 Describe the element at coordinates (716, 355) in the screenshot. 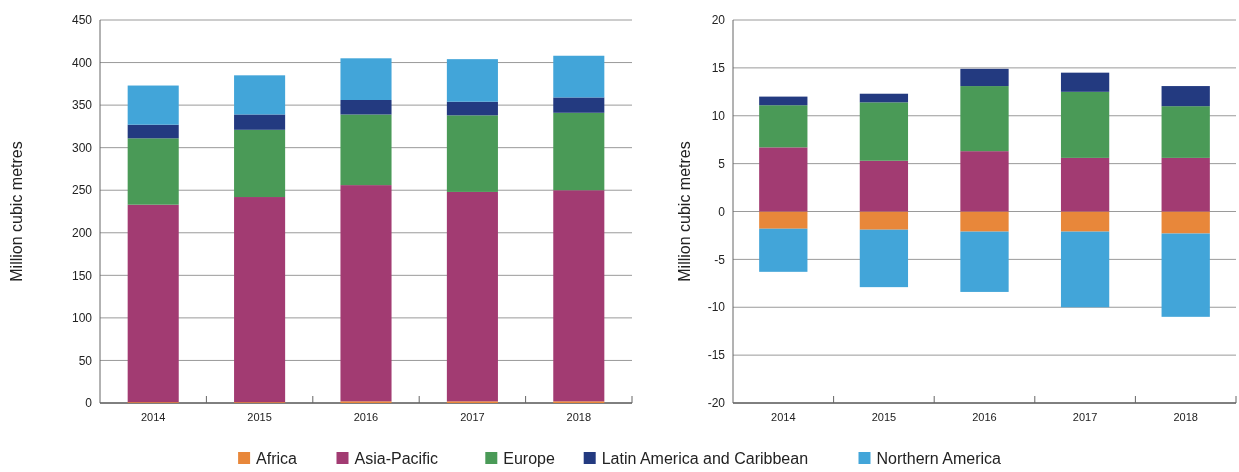

I see `y-tick-label: -15` at that location.